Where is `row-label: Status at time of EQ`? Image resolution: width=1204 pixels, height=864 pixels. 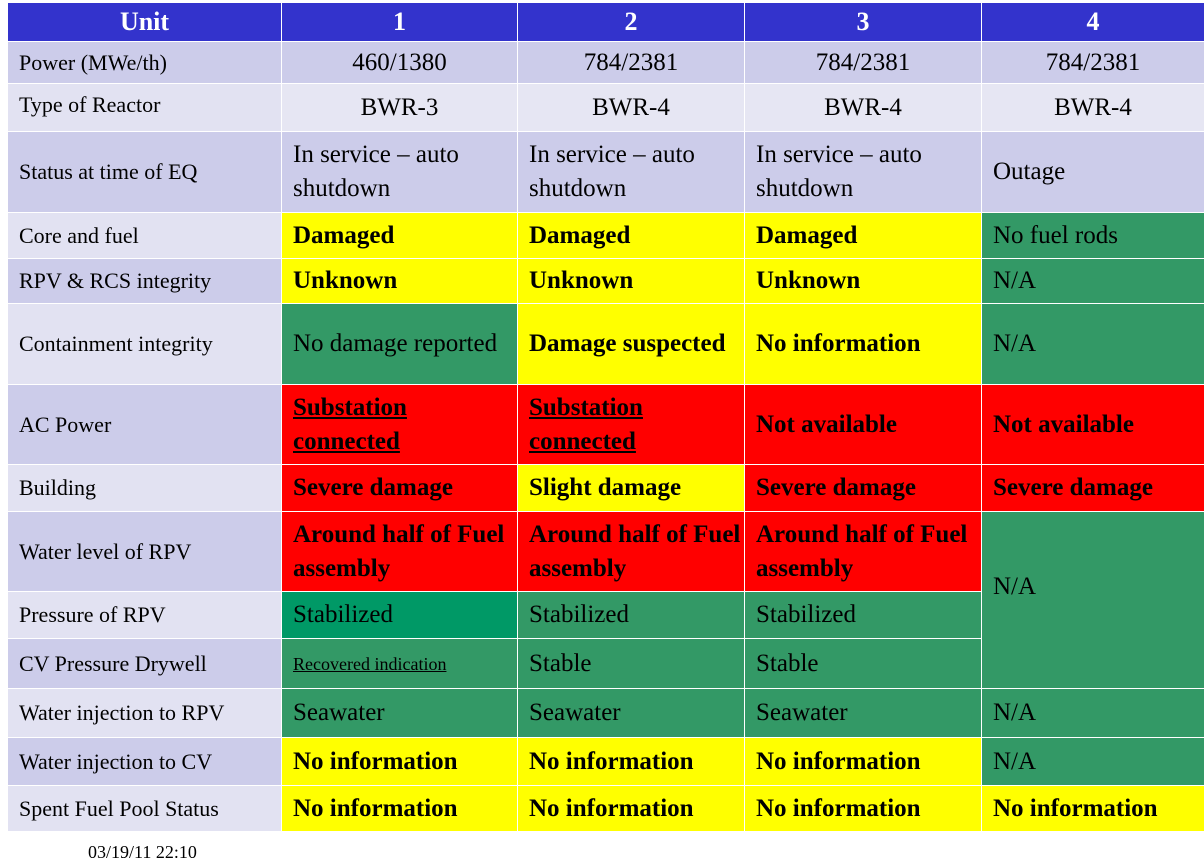
row-label: Status at time of EQ is located at coordinates (144, 172).